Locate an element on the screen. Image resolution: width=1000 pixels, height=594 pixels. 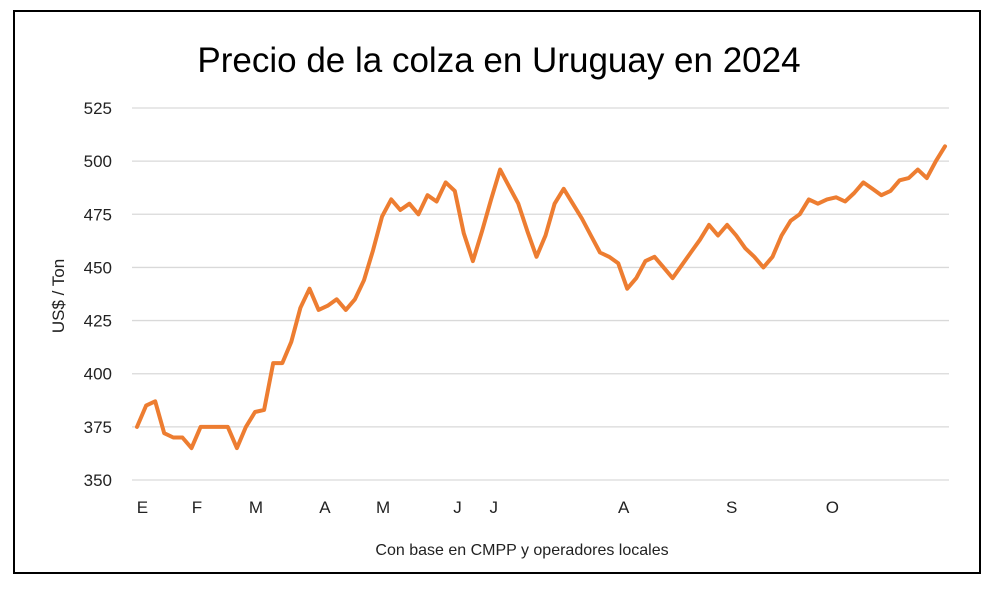
chart-title: Precio de la colza en Uruguay en 2024 is located at coordinates (498, 60).